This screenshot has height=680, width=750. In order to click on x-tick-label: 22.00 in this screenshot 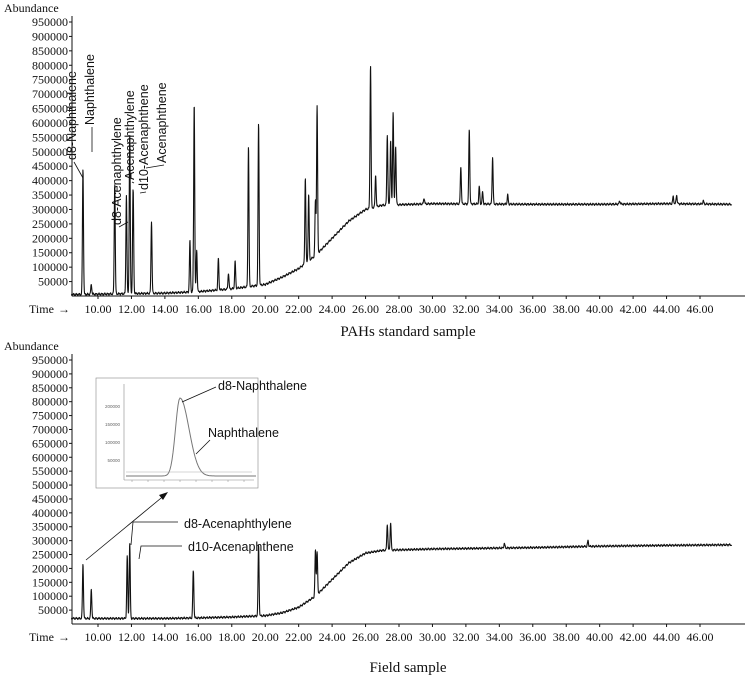, I will do `click(298, 637)`.